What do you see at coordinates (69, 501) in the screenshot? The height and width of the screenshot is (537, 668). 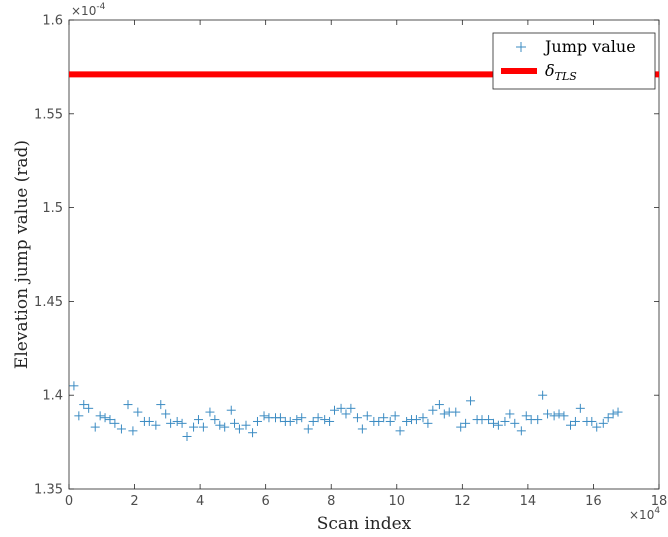 I see `x-tick-label: 0` at bounding box center [69, 501].